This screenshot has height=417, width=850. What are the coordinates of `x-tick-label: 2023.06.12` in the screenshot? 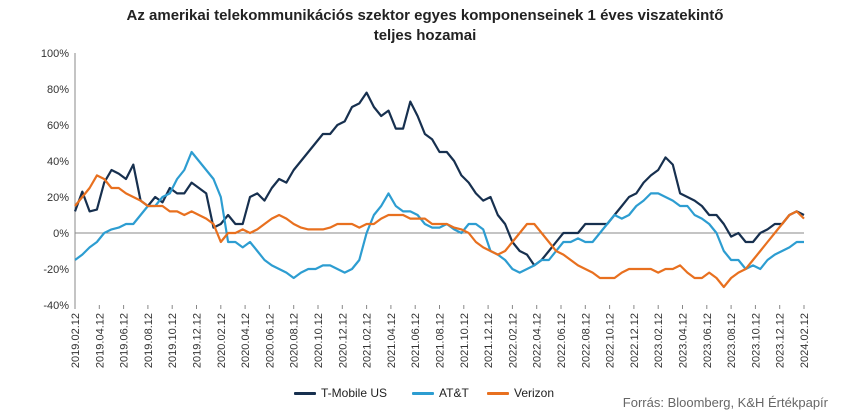 It's located at (708, 340).